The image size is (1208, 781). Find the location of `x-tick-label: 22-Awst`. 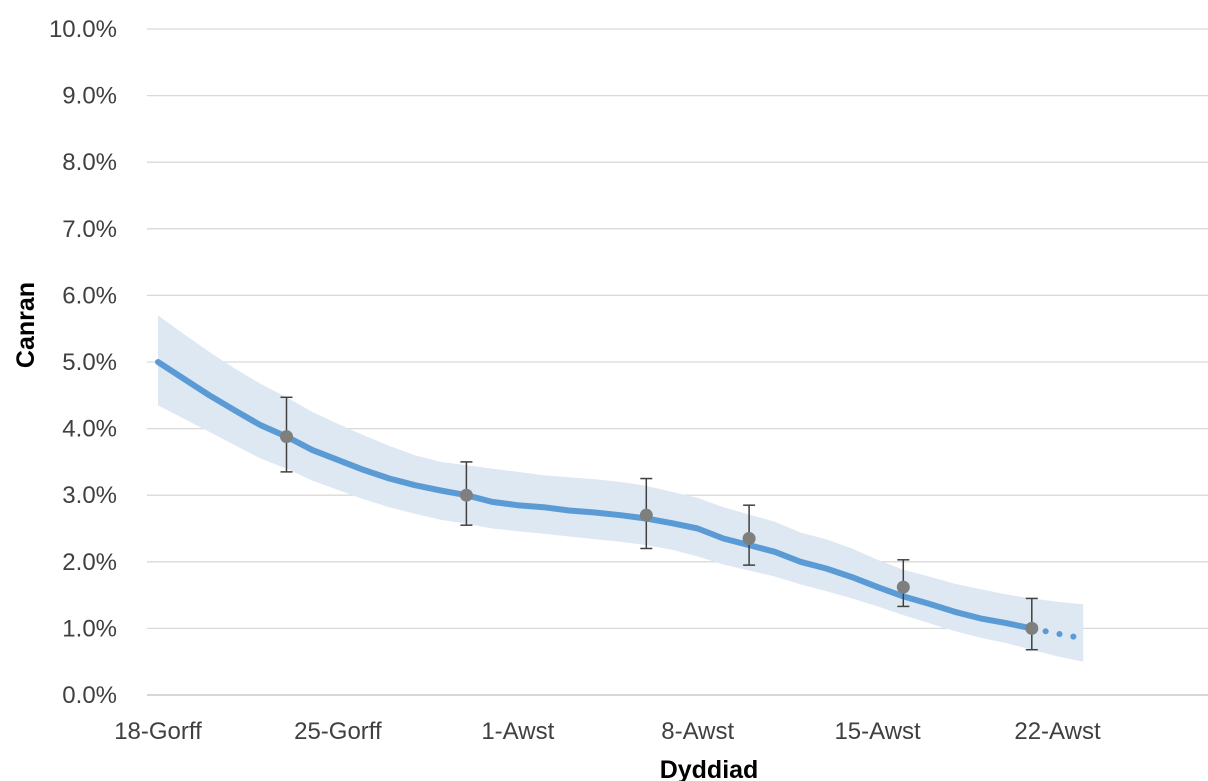

x-tick-label: 22-Awst is located at coordinates (1057, 731).